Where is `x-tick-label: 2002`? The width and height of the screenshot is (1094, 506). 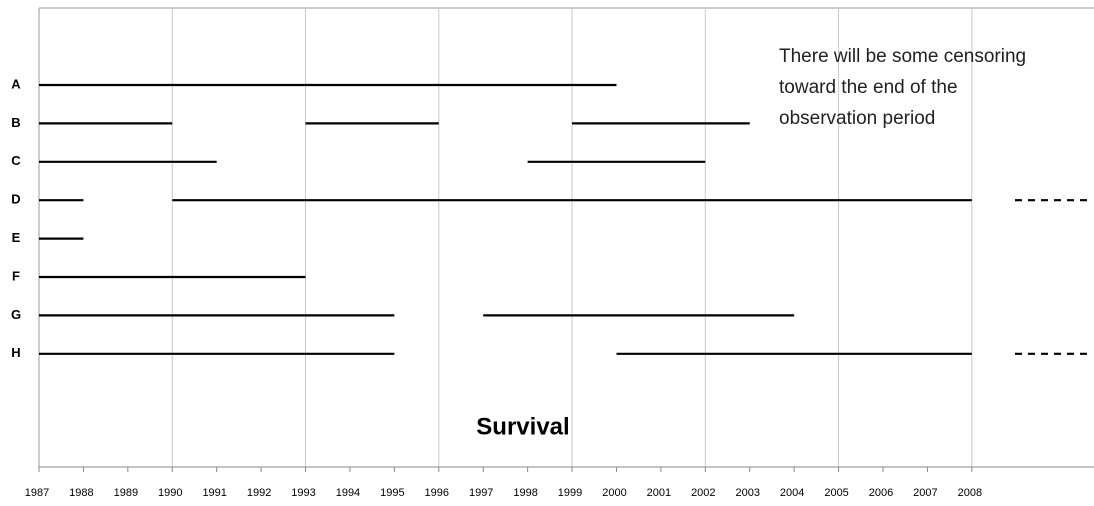 x-tick-label: 2002 is located at coordinates (703, 493).